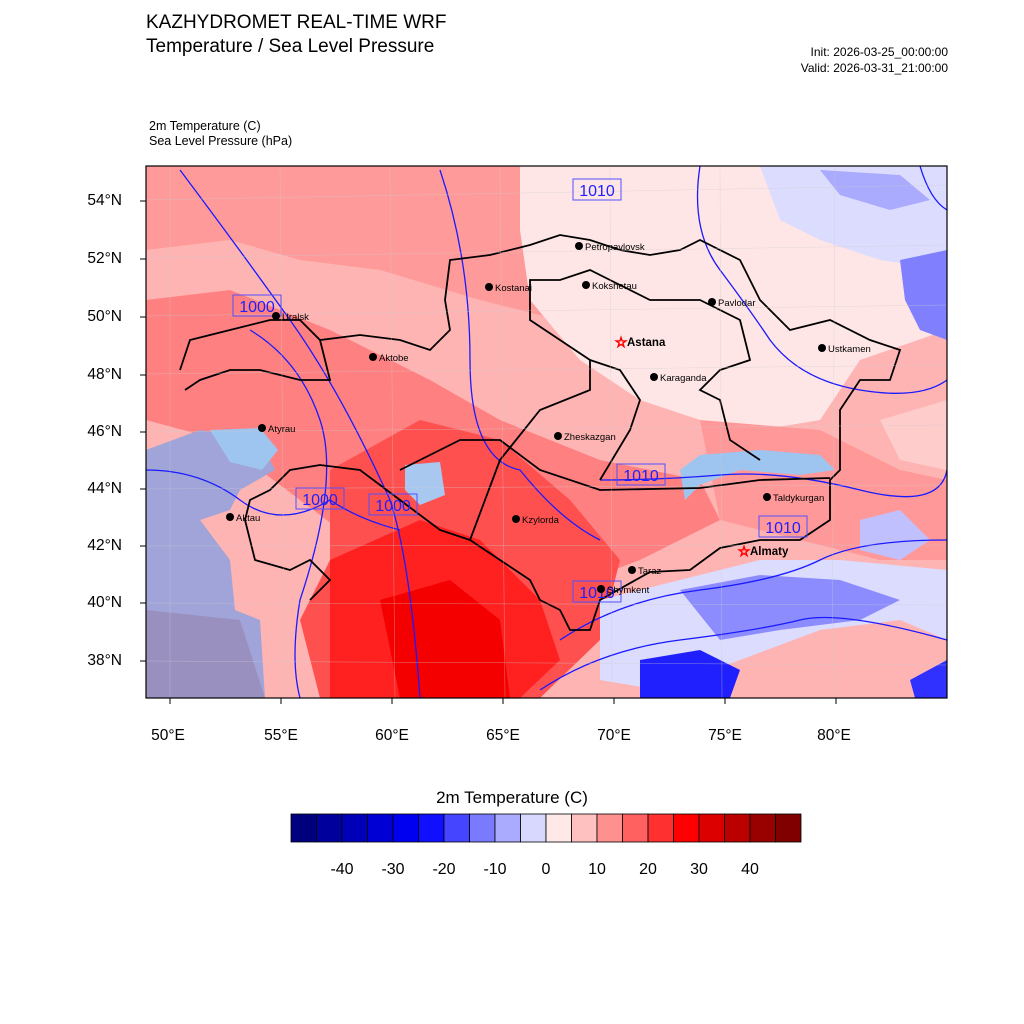  Describe the element at coordinates (541, 520) in the screenshot. I see `city-label: Kzylorda` at that location.